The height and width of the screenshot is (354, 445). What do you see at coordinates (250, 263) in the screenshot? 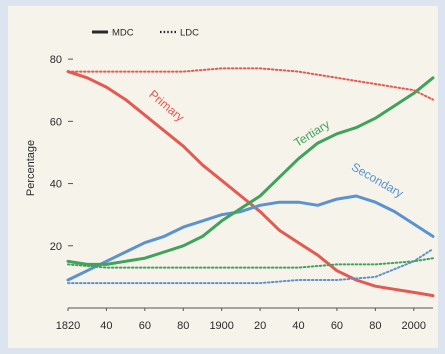
I see `series-ldc-tertiary` at bounding box center [250, 263].